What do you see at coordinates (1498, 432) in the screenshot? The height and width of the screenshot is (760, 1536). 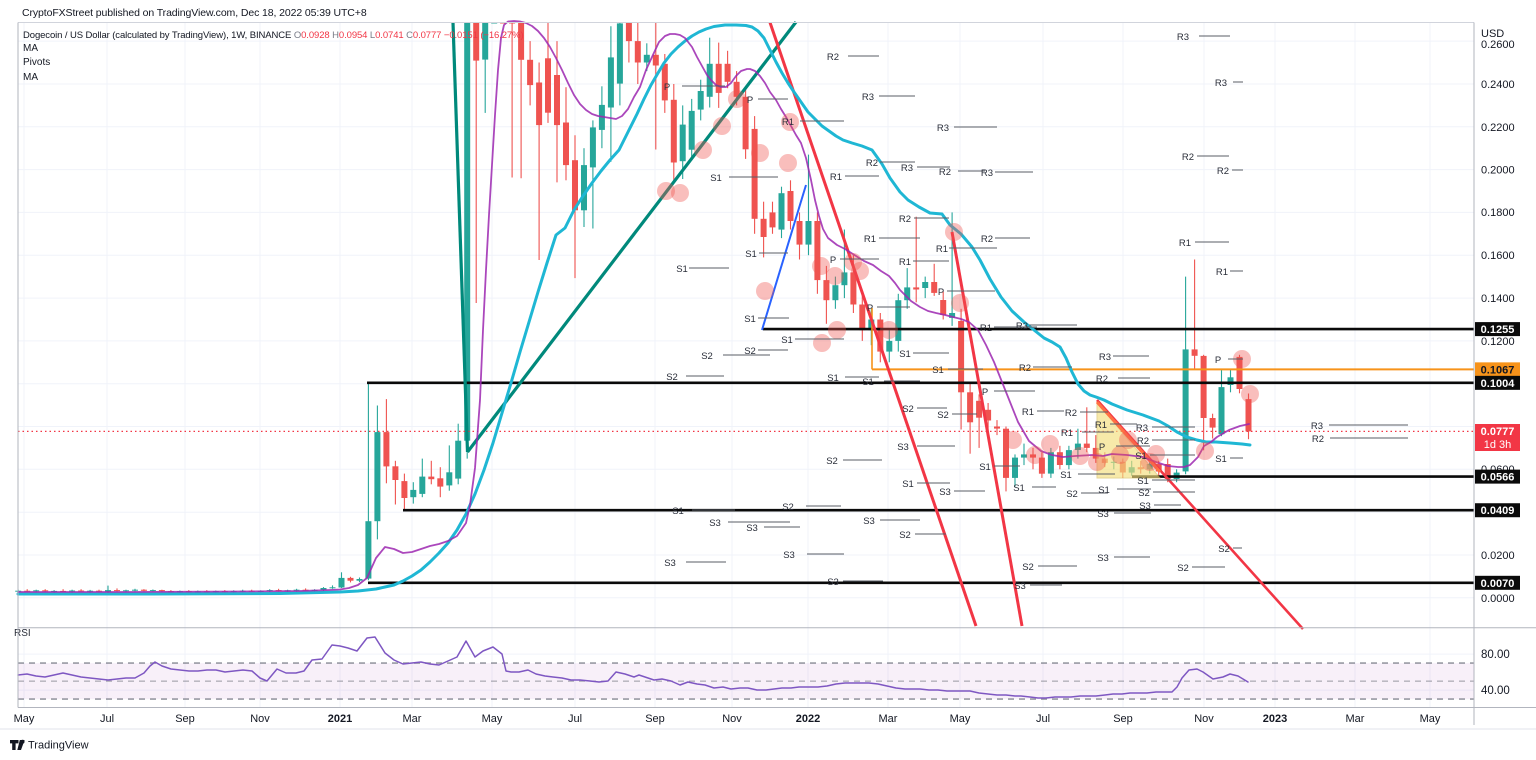 I see `svg-text: 0.0777` at bounding box center [1498, 432].